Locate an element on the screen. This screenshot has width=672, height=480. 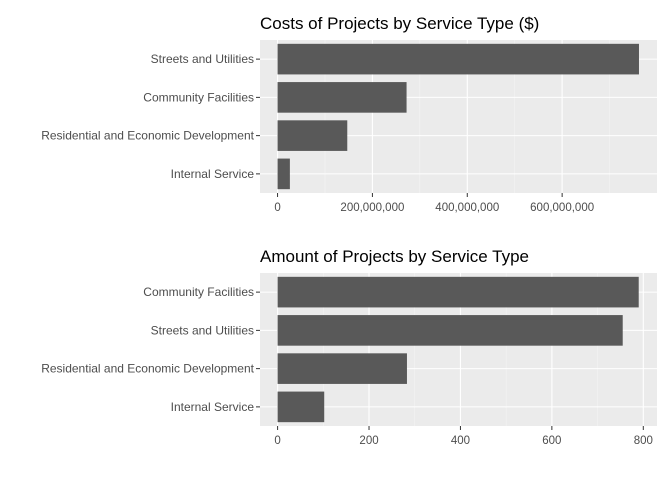
costs-x-tick-label: 600,000,000 is located at coordinates (562, 208).